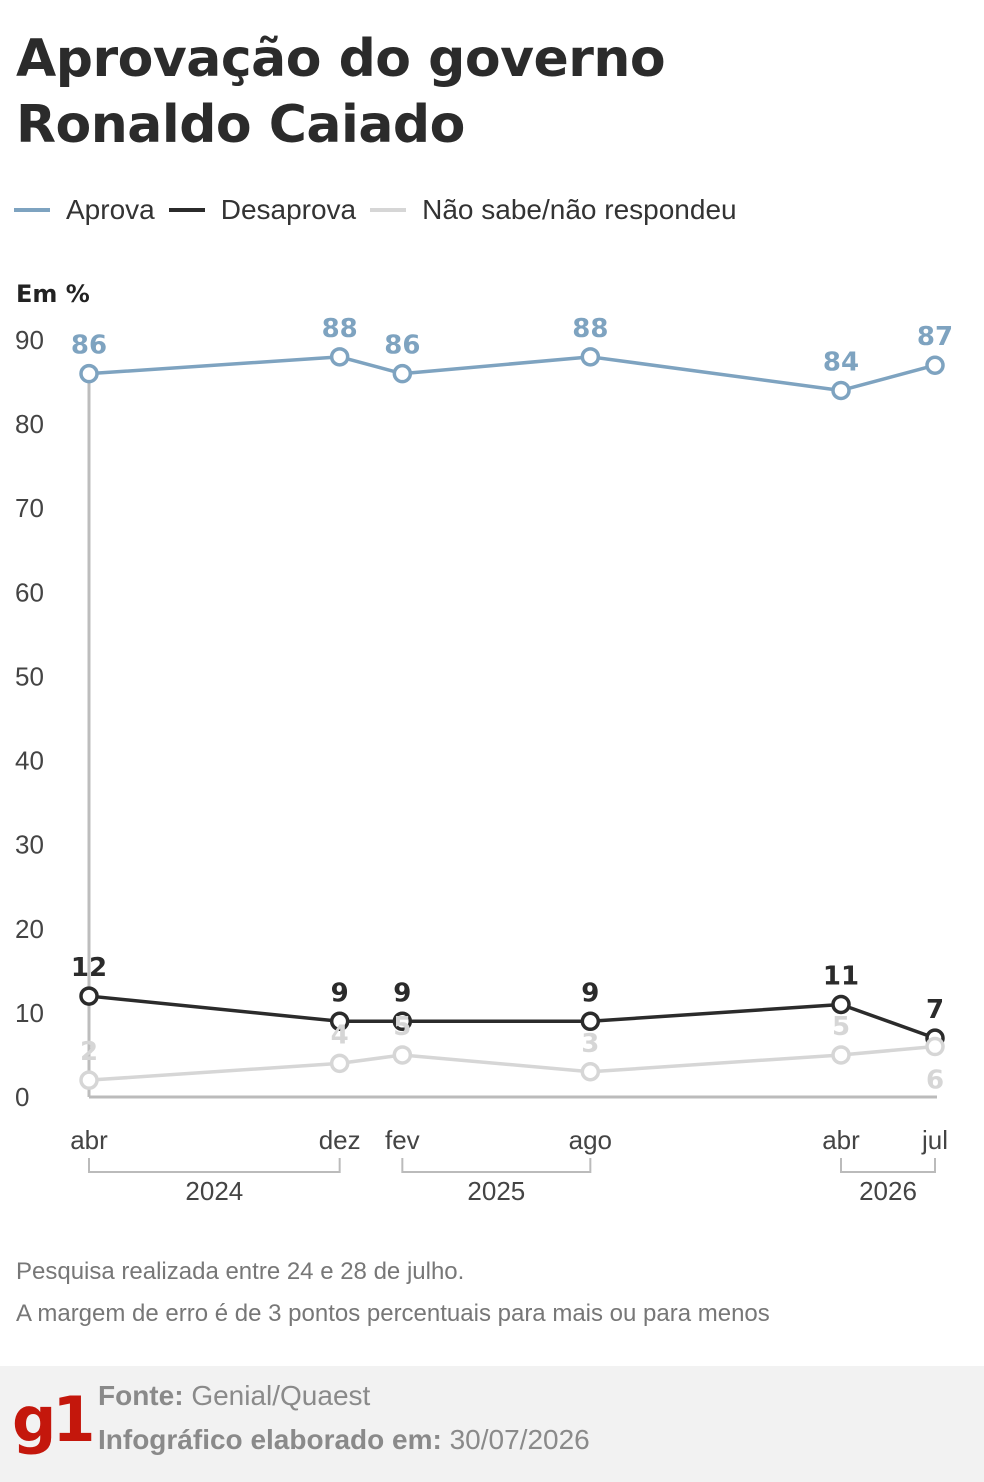 The image size is (984, 1482). What do you see at coordinates (29, 929) in the screenshot?
I see `y-tick-label: 20` at bounding box center [29, 929].